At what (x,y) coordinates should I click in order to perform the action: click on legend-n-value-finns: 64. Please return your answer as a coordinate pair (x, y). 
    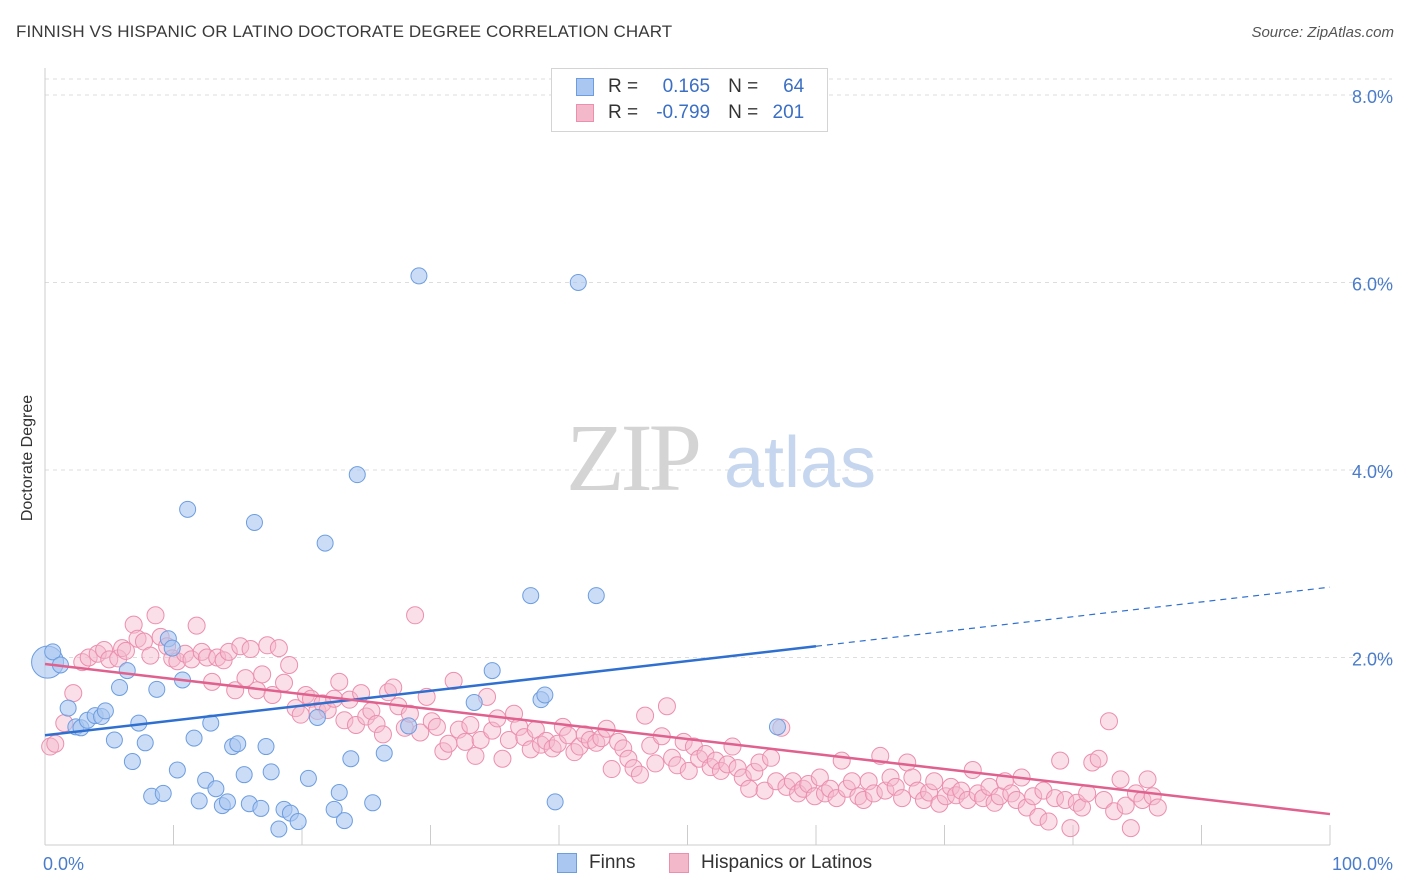
    Looking at the image, I should click on (794, 86).